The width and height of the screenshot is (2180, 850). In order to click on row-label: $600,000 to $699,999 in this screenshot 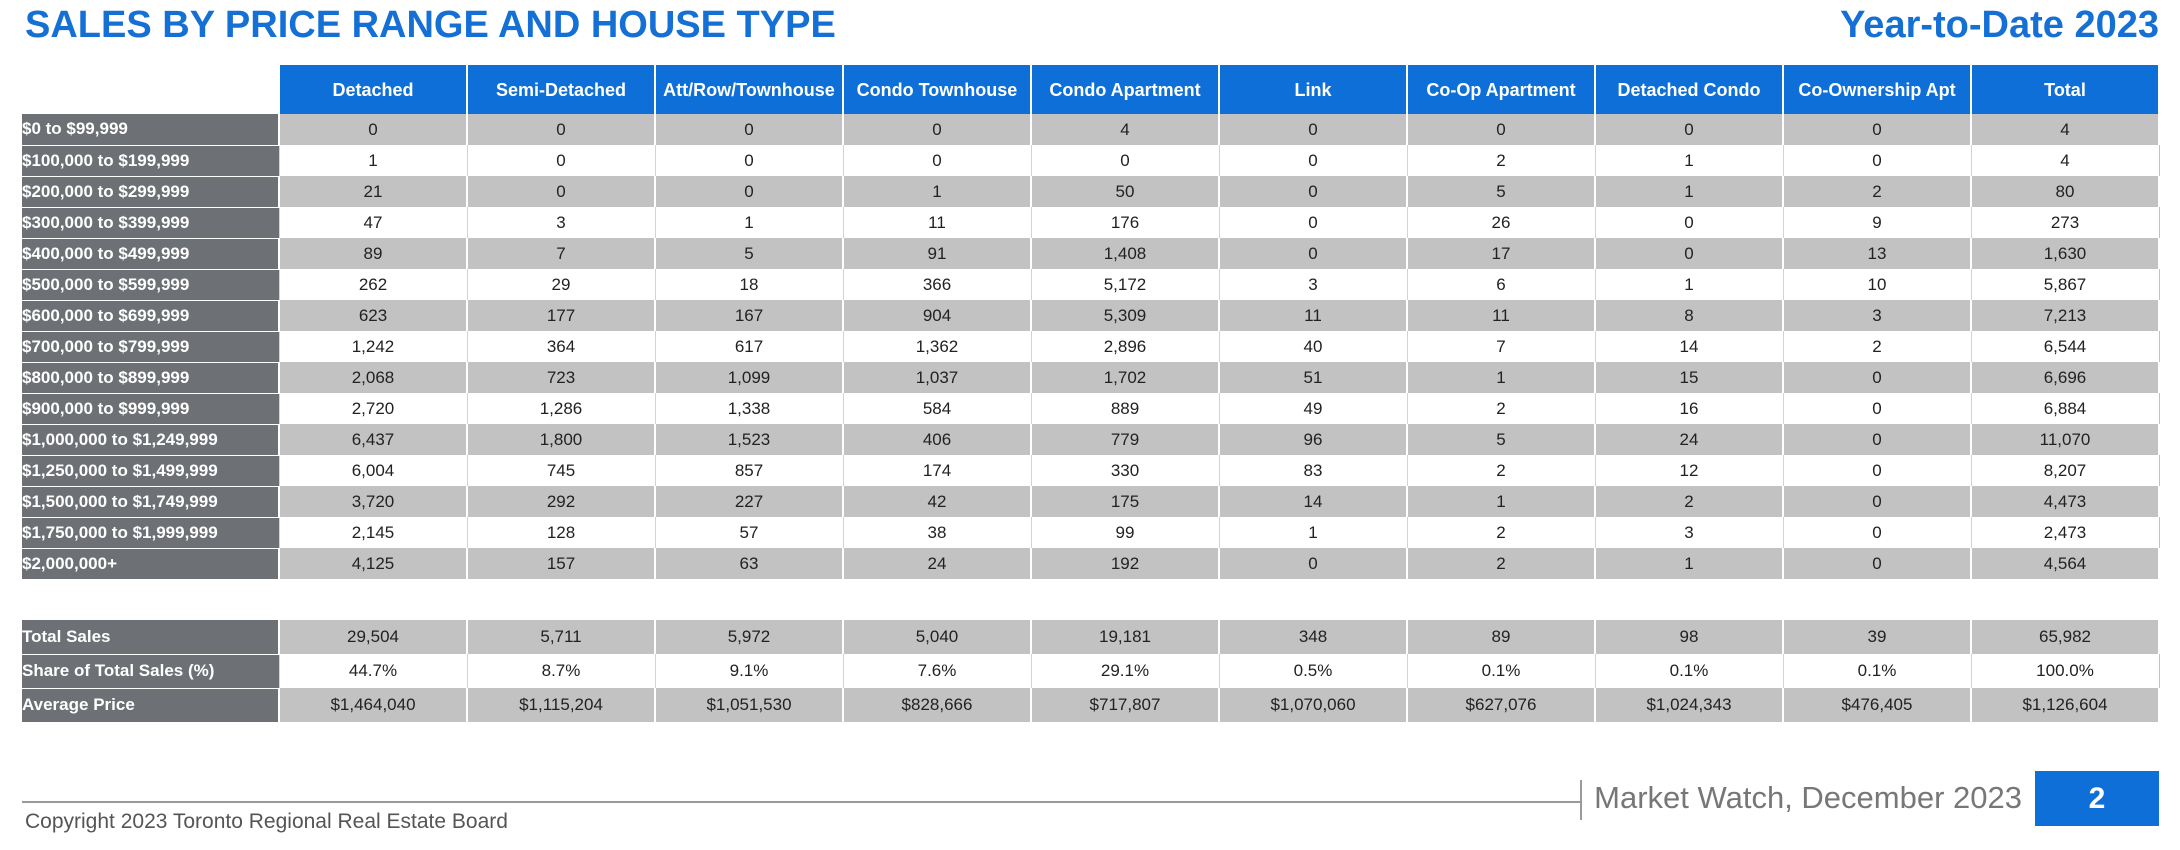, I will do `click(150, 316)`.